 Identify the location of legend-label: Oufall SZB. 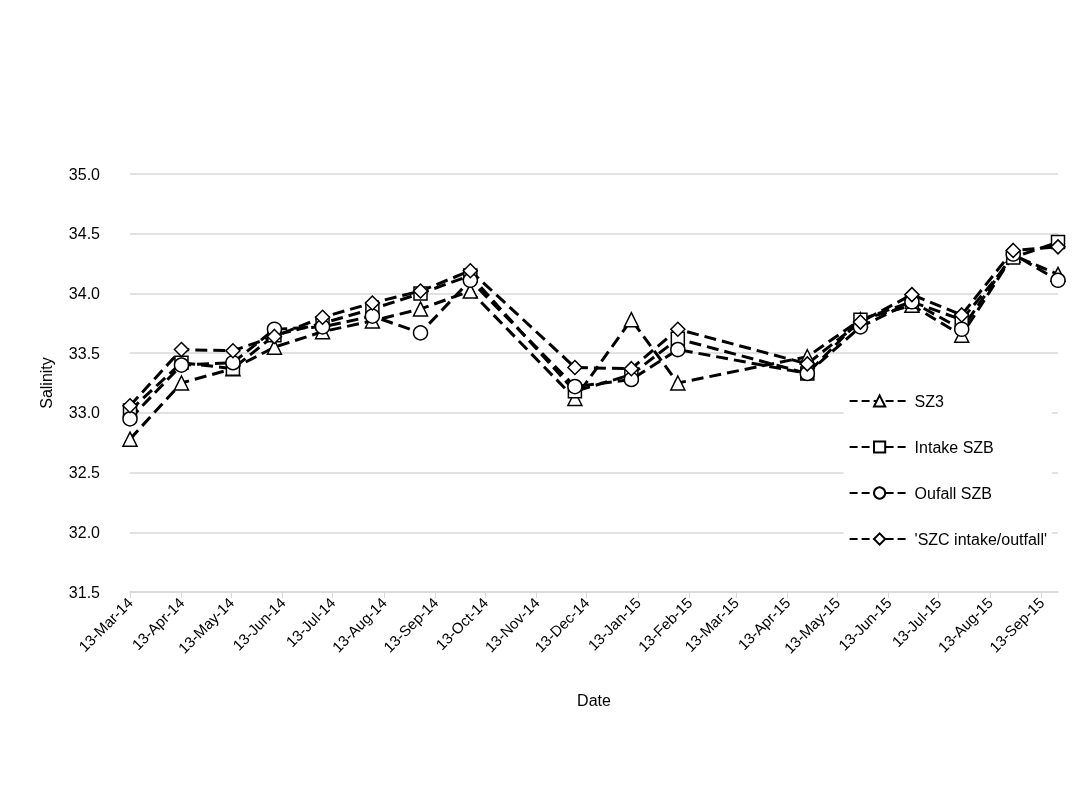
(953, 493).